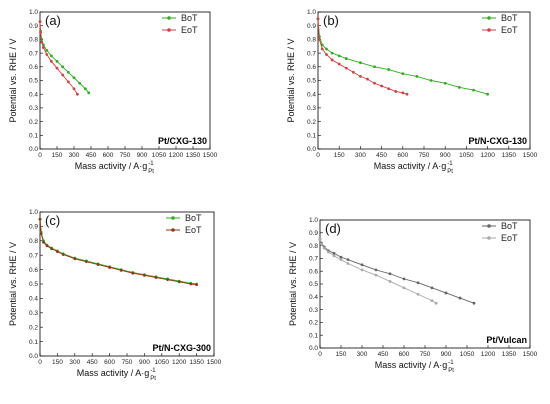 The image size is (550, 404). What do you see at coordinates (506, 340) in the screenshot?
I see `sample-name: Pt/Vulcan` at bounding box center [506, 340].